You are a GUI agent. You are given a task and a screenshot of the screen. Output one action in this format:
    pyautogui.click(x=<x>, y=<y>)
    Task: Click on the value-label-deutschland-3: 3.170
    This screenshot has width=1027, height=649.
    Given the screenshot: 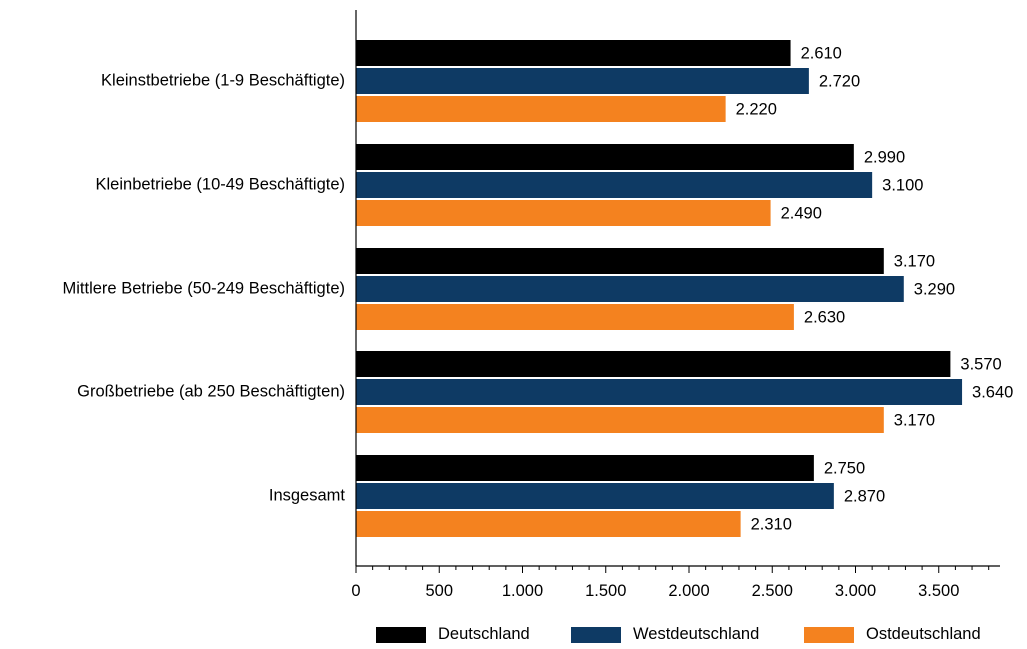 What is the action you would take?
    pyautogui.click(x=914, y=261)
    